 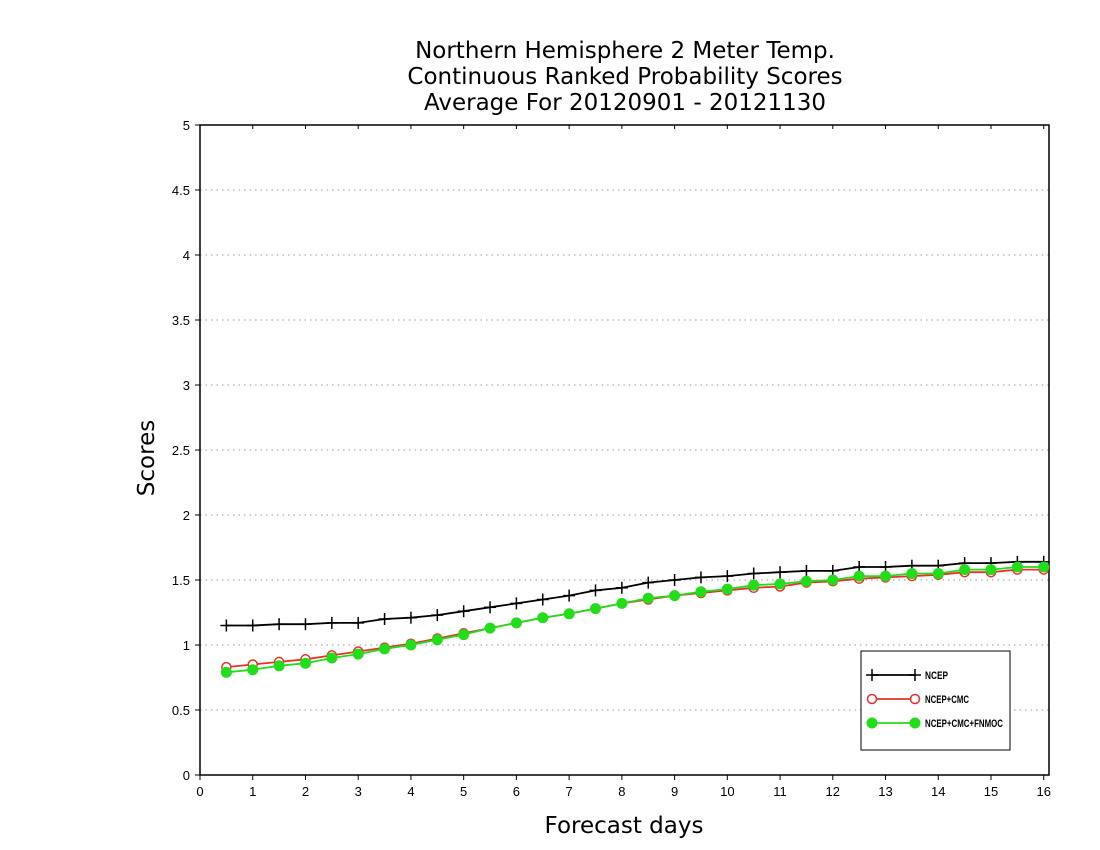 What do you see at coordinates (624, 826) in the screenshot?
I see `x-axis-label: Forecast days` at bounding box center [624, 826].